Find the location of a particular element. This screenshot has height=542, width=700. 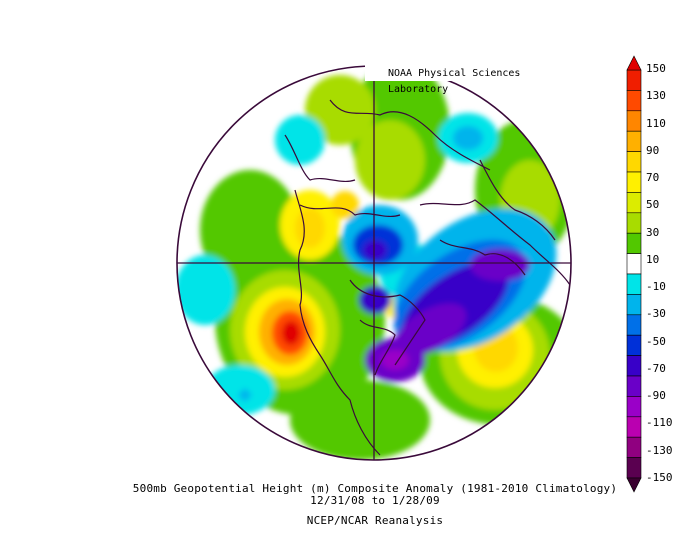

colorbar-tick-label: 70 is located at coordinates (653, 178).